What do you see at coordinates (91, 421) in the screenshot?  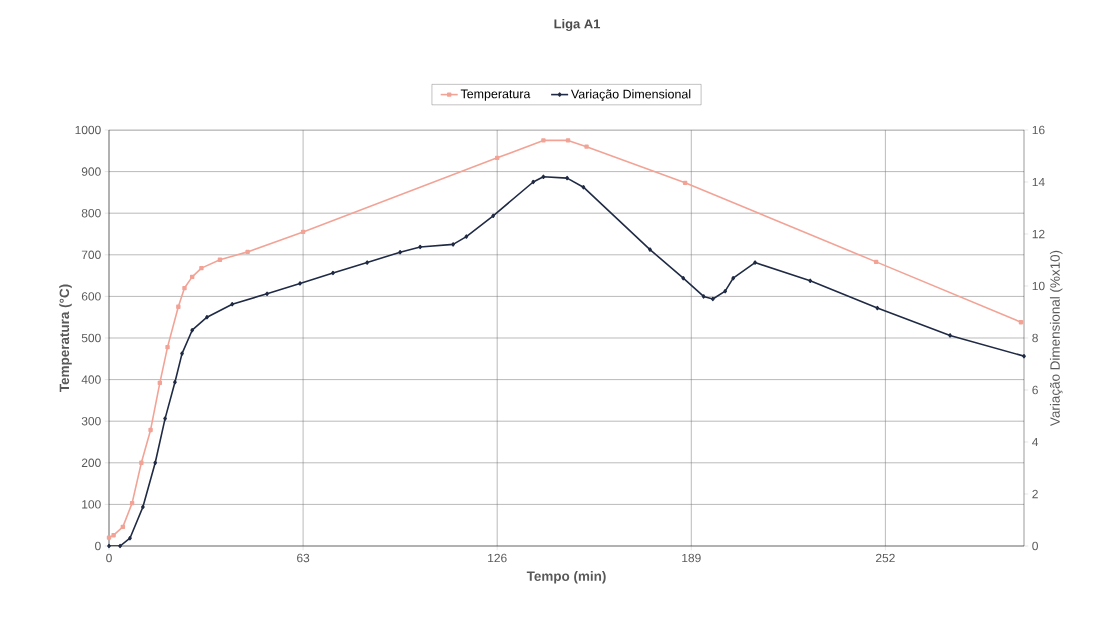 I see `y-tick-label: 300` at bounding box center [91, 421].